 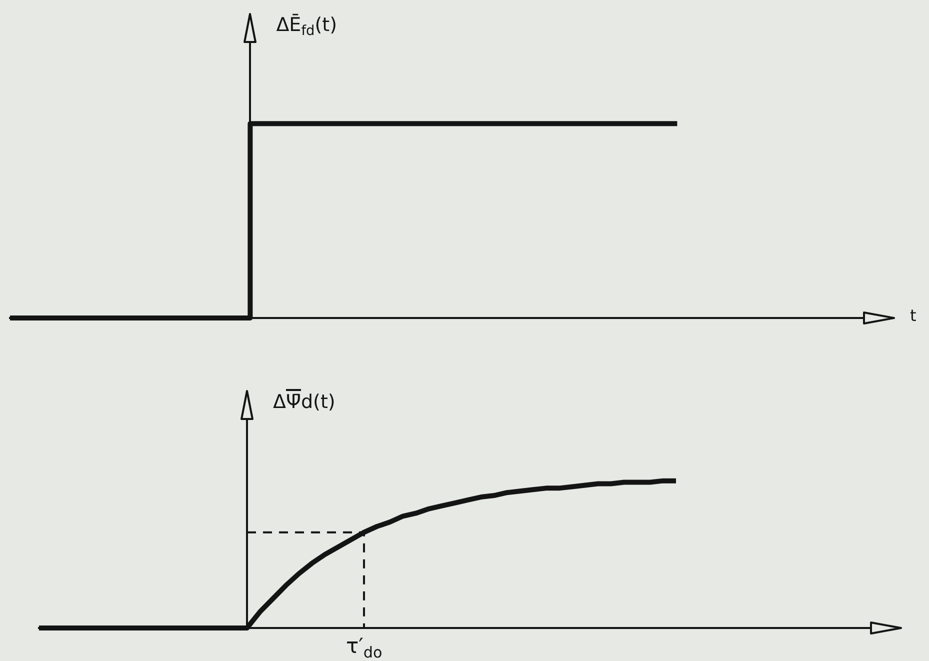 What do you see at coordinates (913, 316) in the screenshot?
I see `x-axis-title: t` at bounding box center [913, 316].